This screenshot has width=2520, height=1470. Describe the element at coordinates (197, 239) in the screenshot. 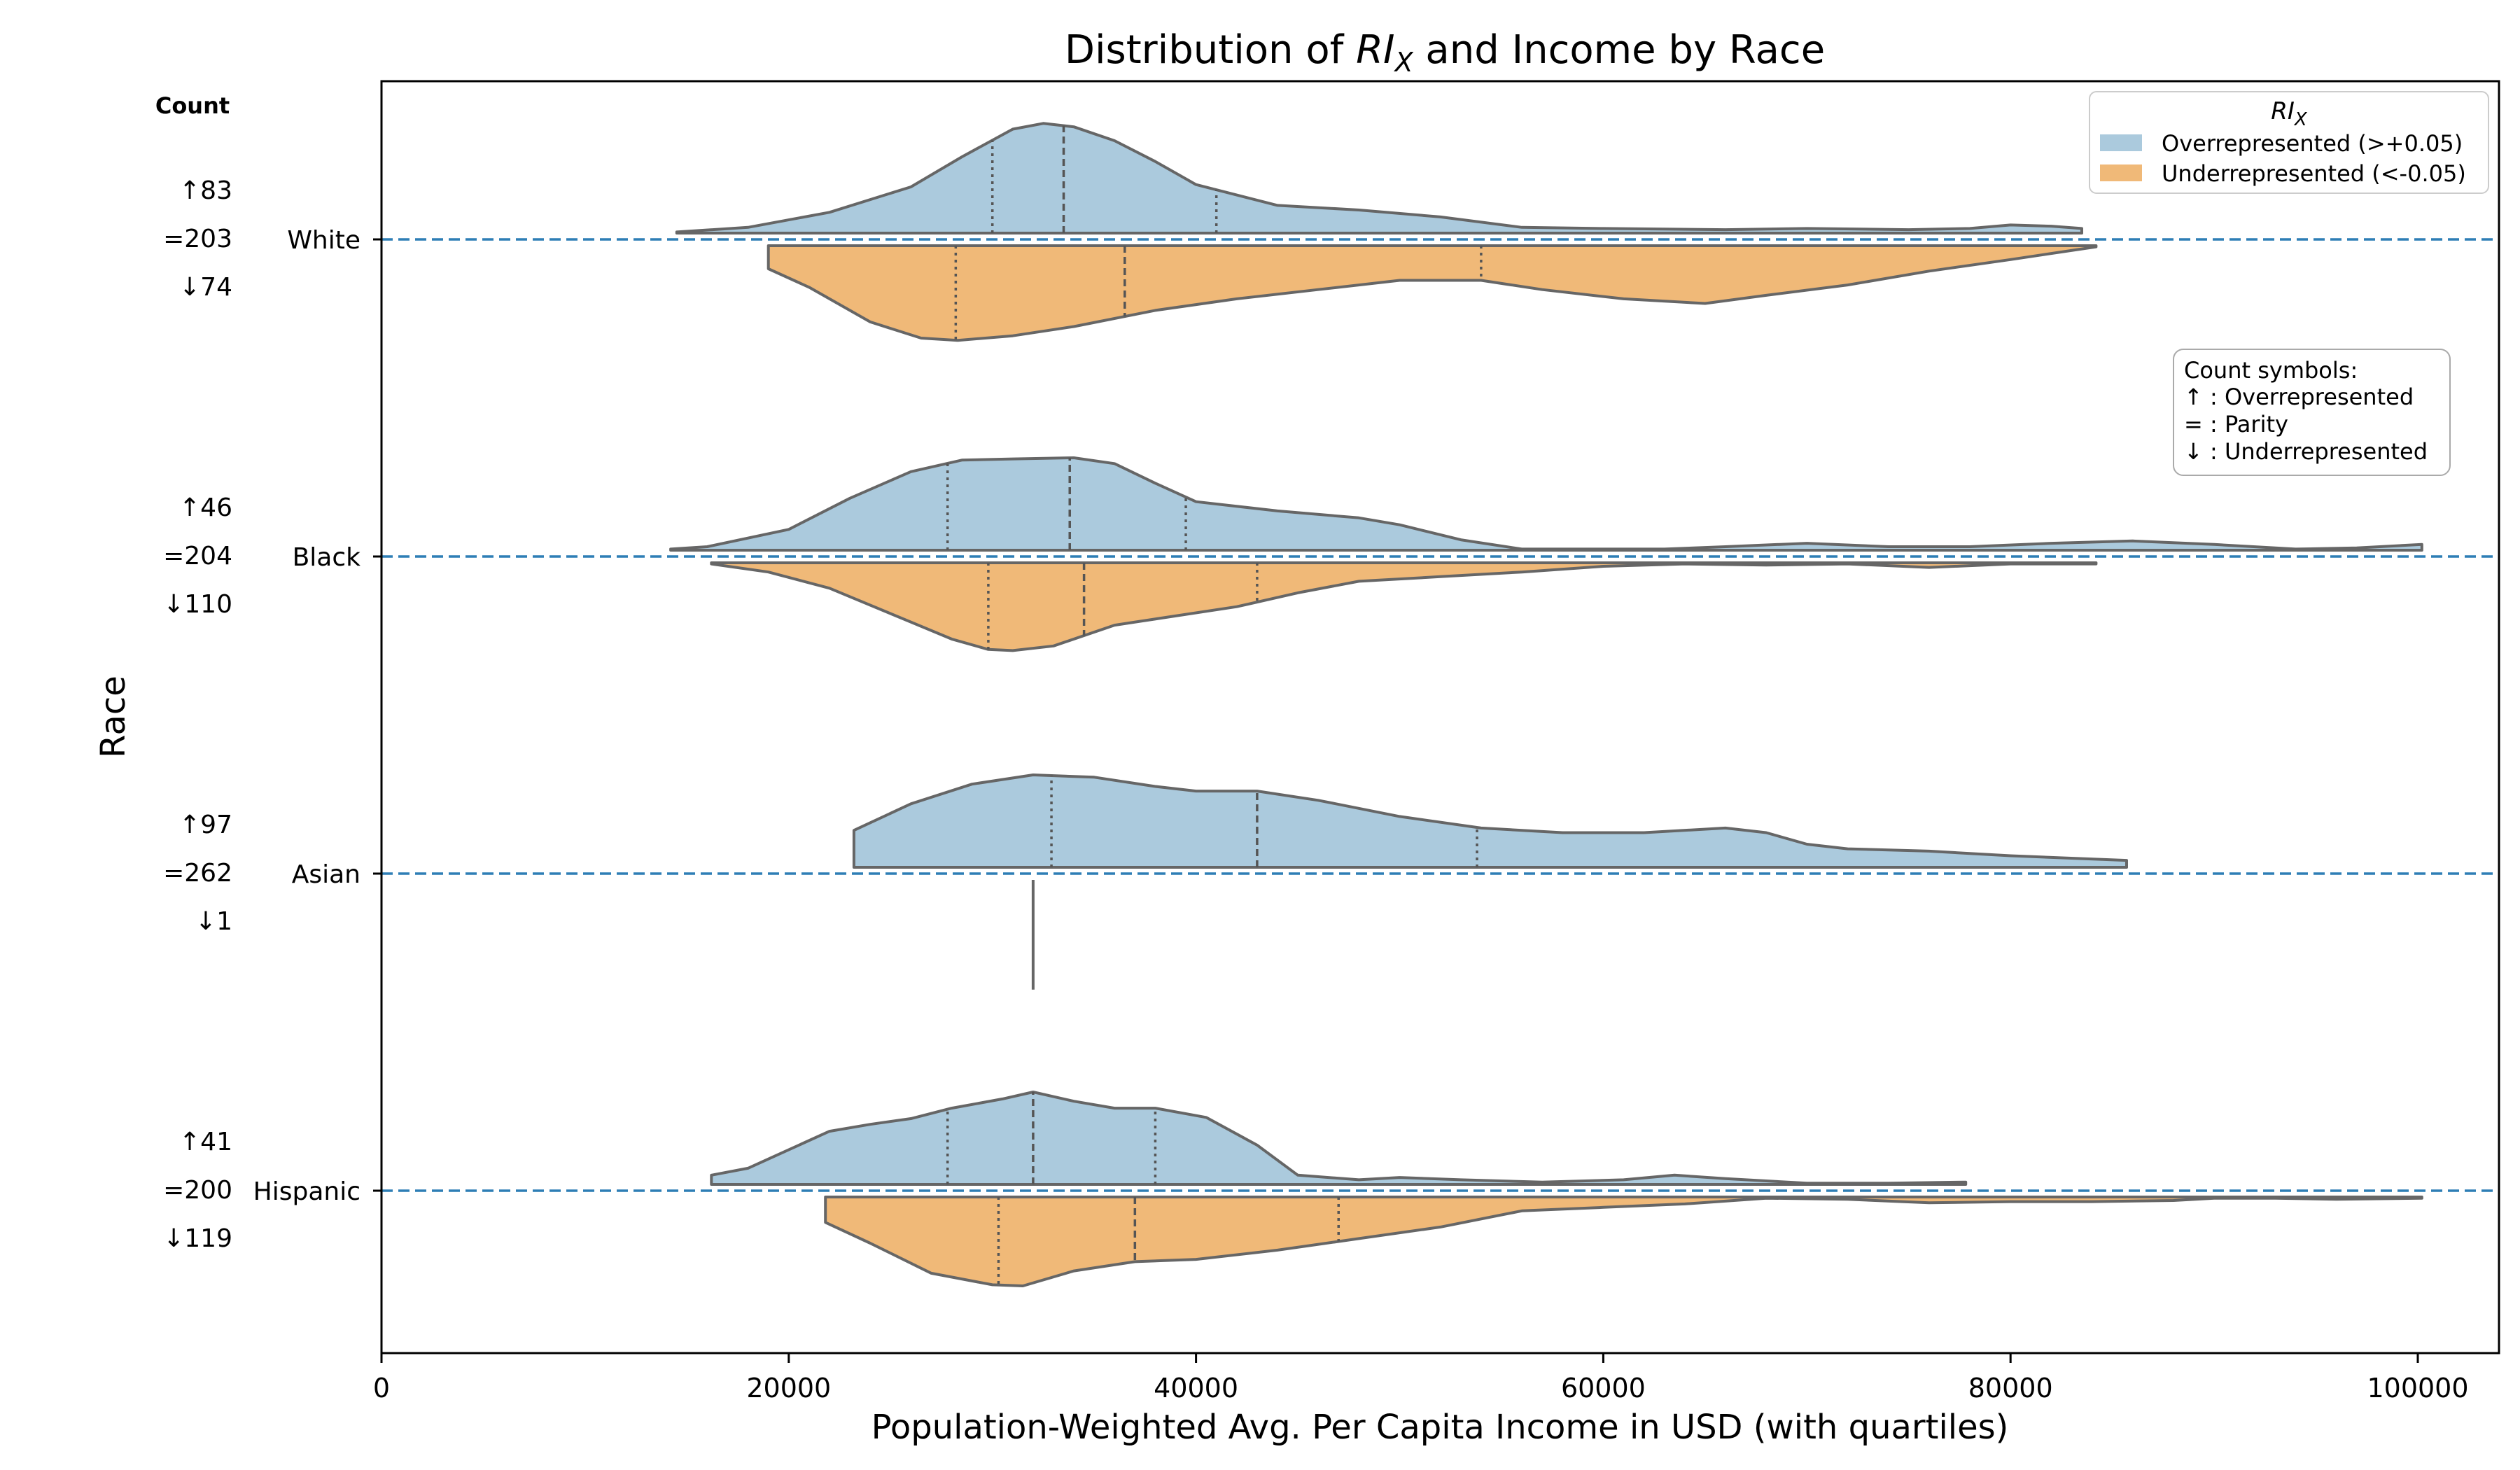

I see `count-white-parity: =203` at that location.